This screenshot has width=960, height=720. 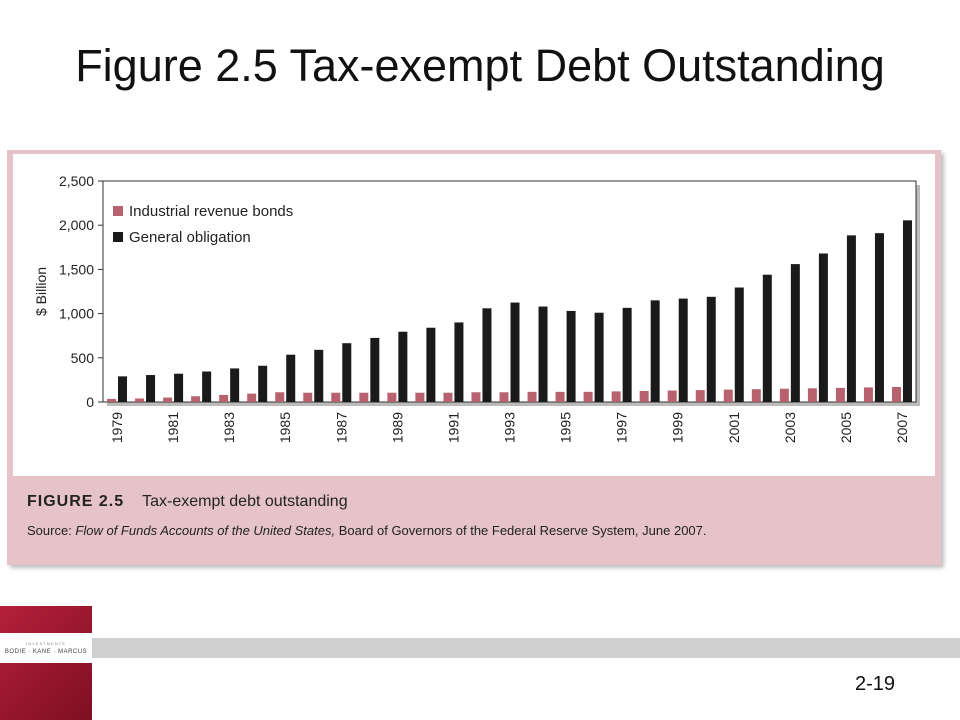 I want to click on x-tick-label: 1993, so click(x=510, y=427).